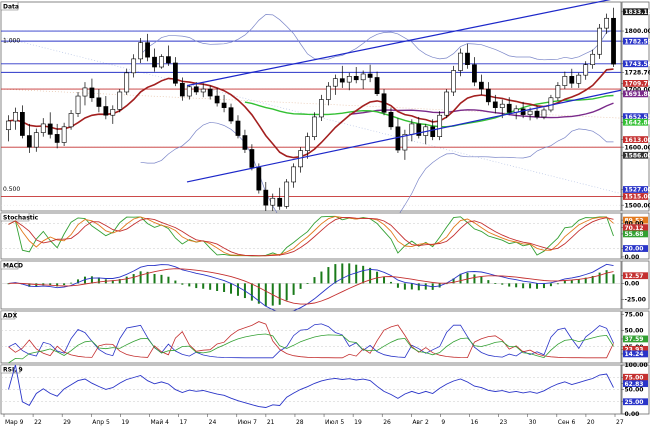 The height and width of the screenshot is (428, 650). What do you see at coordinates (475, 422) in the screenshot?
I see `x-tick-label: 16` at bounding box center [475, 422].